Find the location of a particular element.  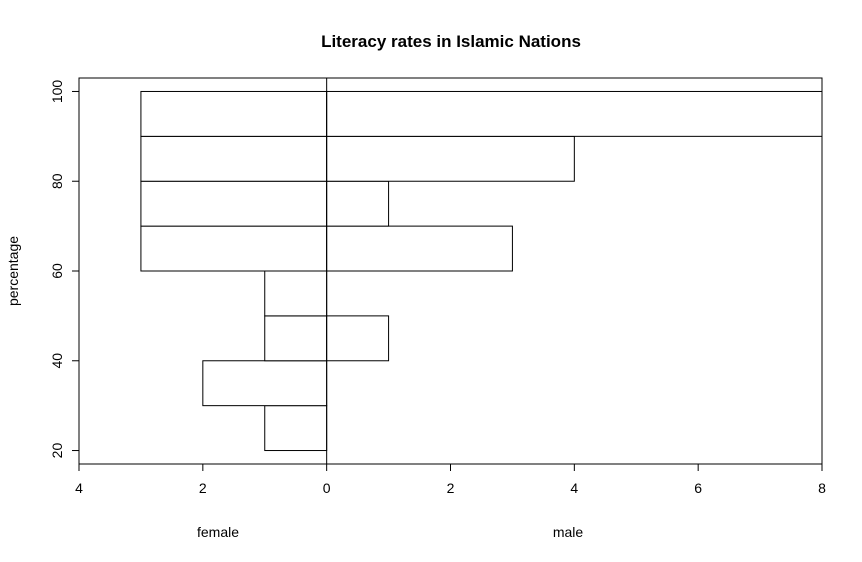

y-axis: 20 40 60 80 100 is located at coordinates (64, 269).